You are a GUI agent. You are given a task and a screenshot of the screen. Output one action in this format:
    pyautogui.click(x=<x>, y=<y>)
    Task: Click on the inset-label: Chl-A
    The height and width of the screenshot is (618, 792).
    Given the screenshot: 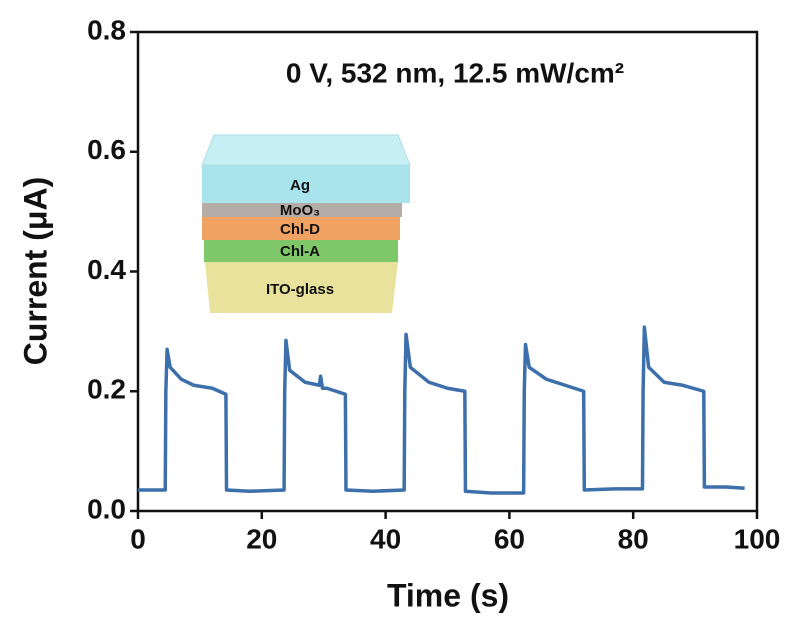 What is the action you would take?
    pyautogui.click(x=300, y=251)
    